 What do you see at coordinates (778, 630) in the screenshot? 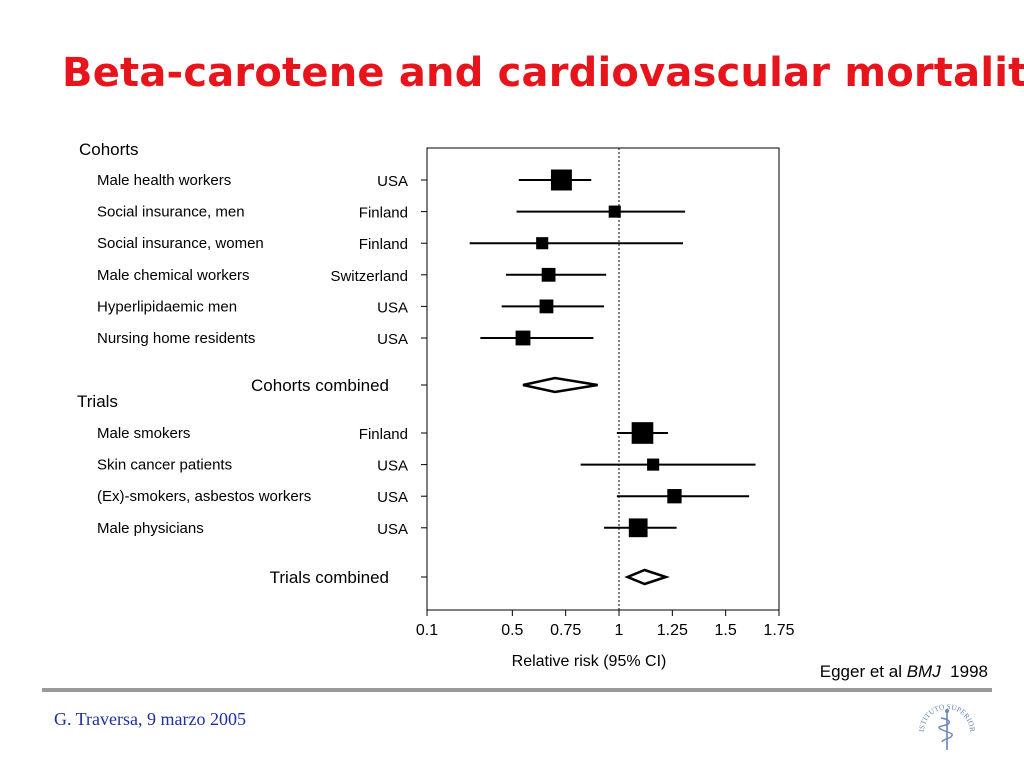
I see `x-tick-label: 1.75` at bounding box center [778, 630].